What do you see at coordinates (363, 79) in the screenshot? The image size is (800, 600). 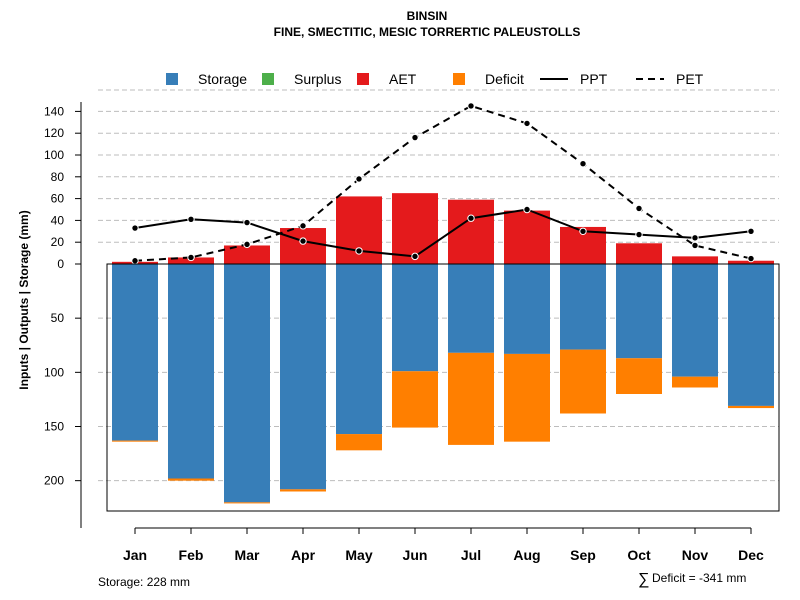 I see `legend-swatch-aet` at bounding box center [363, 79].